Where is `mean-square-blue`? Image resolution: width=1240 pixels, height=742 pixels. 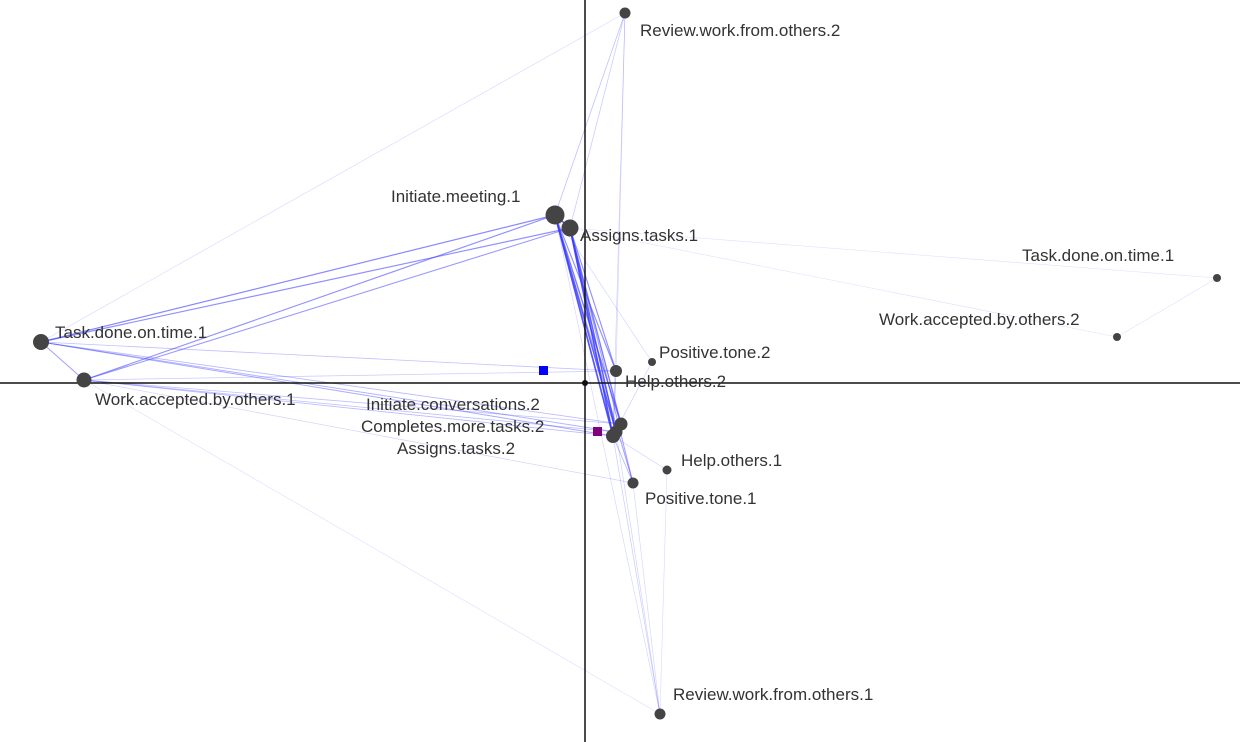 mean-square-blue is located at coordinates (543, 370).